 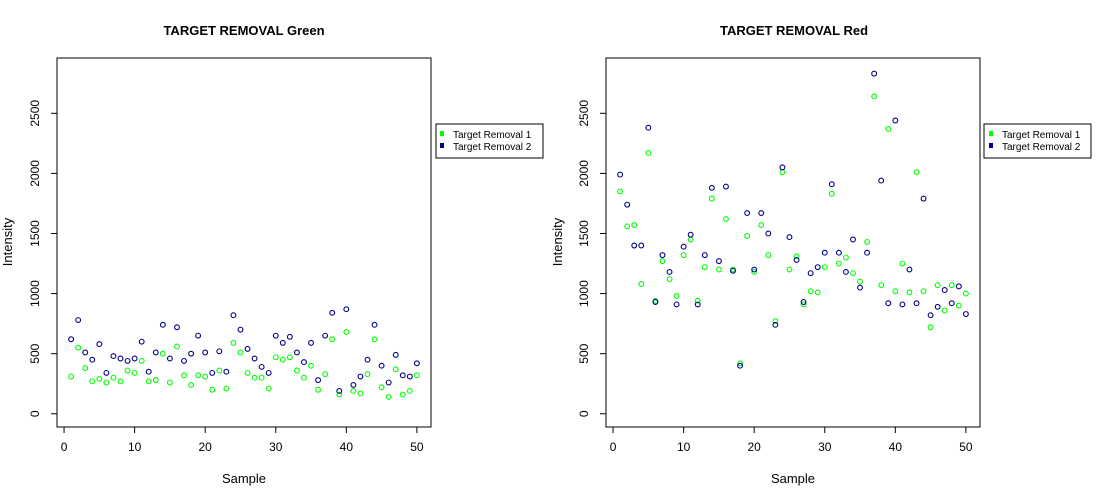 What do you see at coordinates (35, 173) in the screenshot?
I see `y-tick-label: 2000` at bounding box center [35, 173].